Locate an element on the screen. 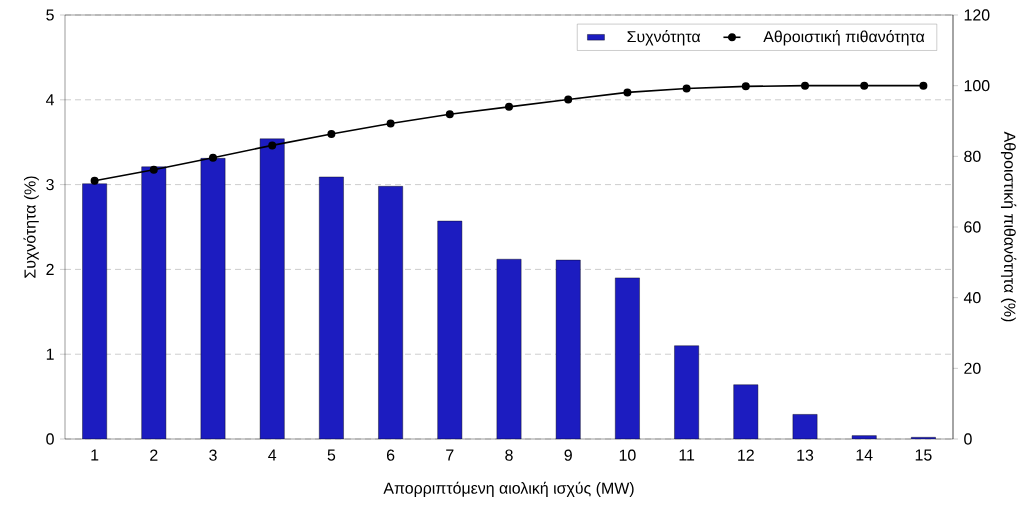 The height and width of the screenshot is (513, 1018). y-tick-label: 0 is located at coordinates (50, 439).